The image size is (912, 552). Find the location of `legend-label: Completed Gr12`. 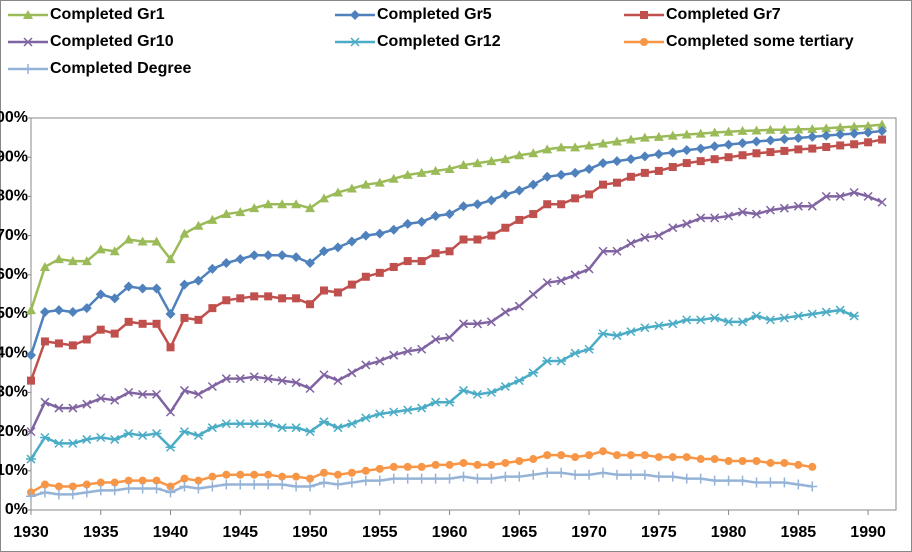

legend-label: Completed Gr12 is located at coordinates (439, 41).